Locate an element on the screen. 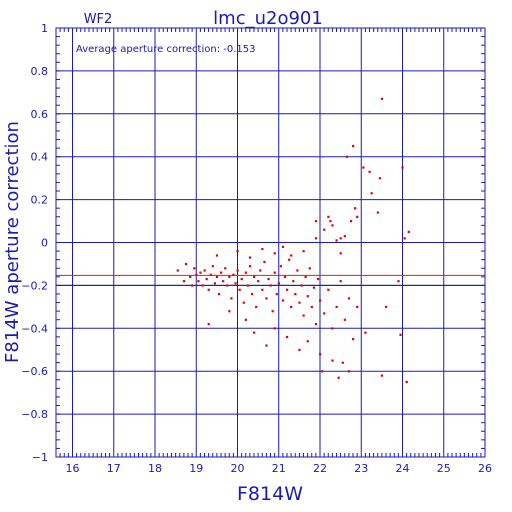  y-tick-label: −0.2 is located at coordinates (34, 285).